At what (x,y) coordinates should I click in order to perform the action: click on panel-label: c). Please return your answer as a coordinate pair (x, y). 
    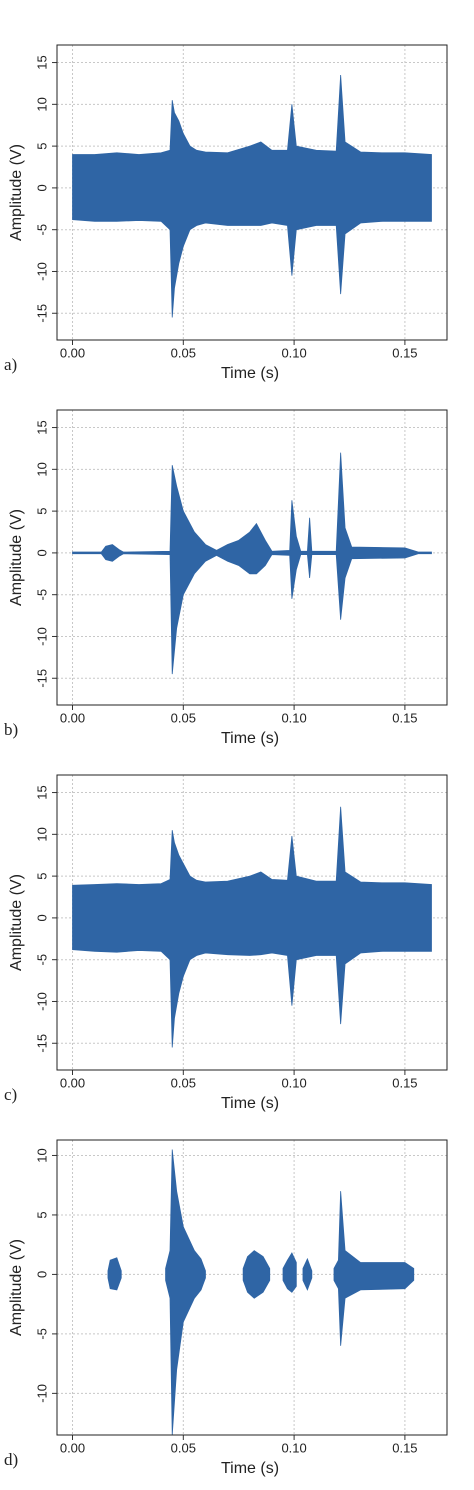
    Looking at the image, I should click on (10, 1094).